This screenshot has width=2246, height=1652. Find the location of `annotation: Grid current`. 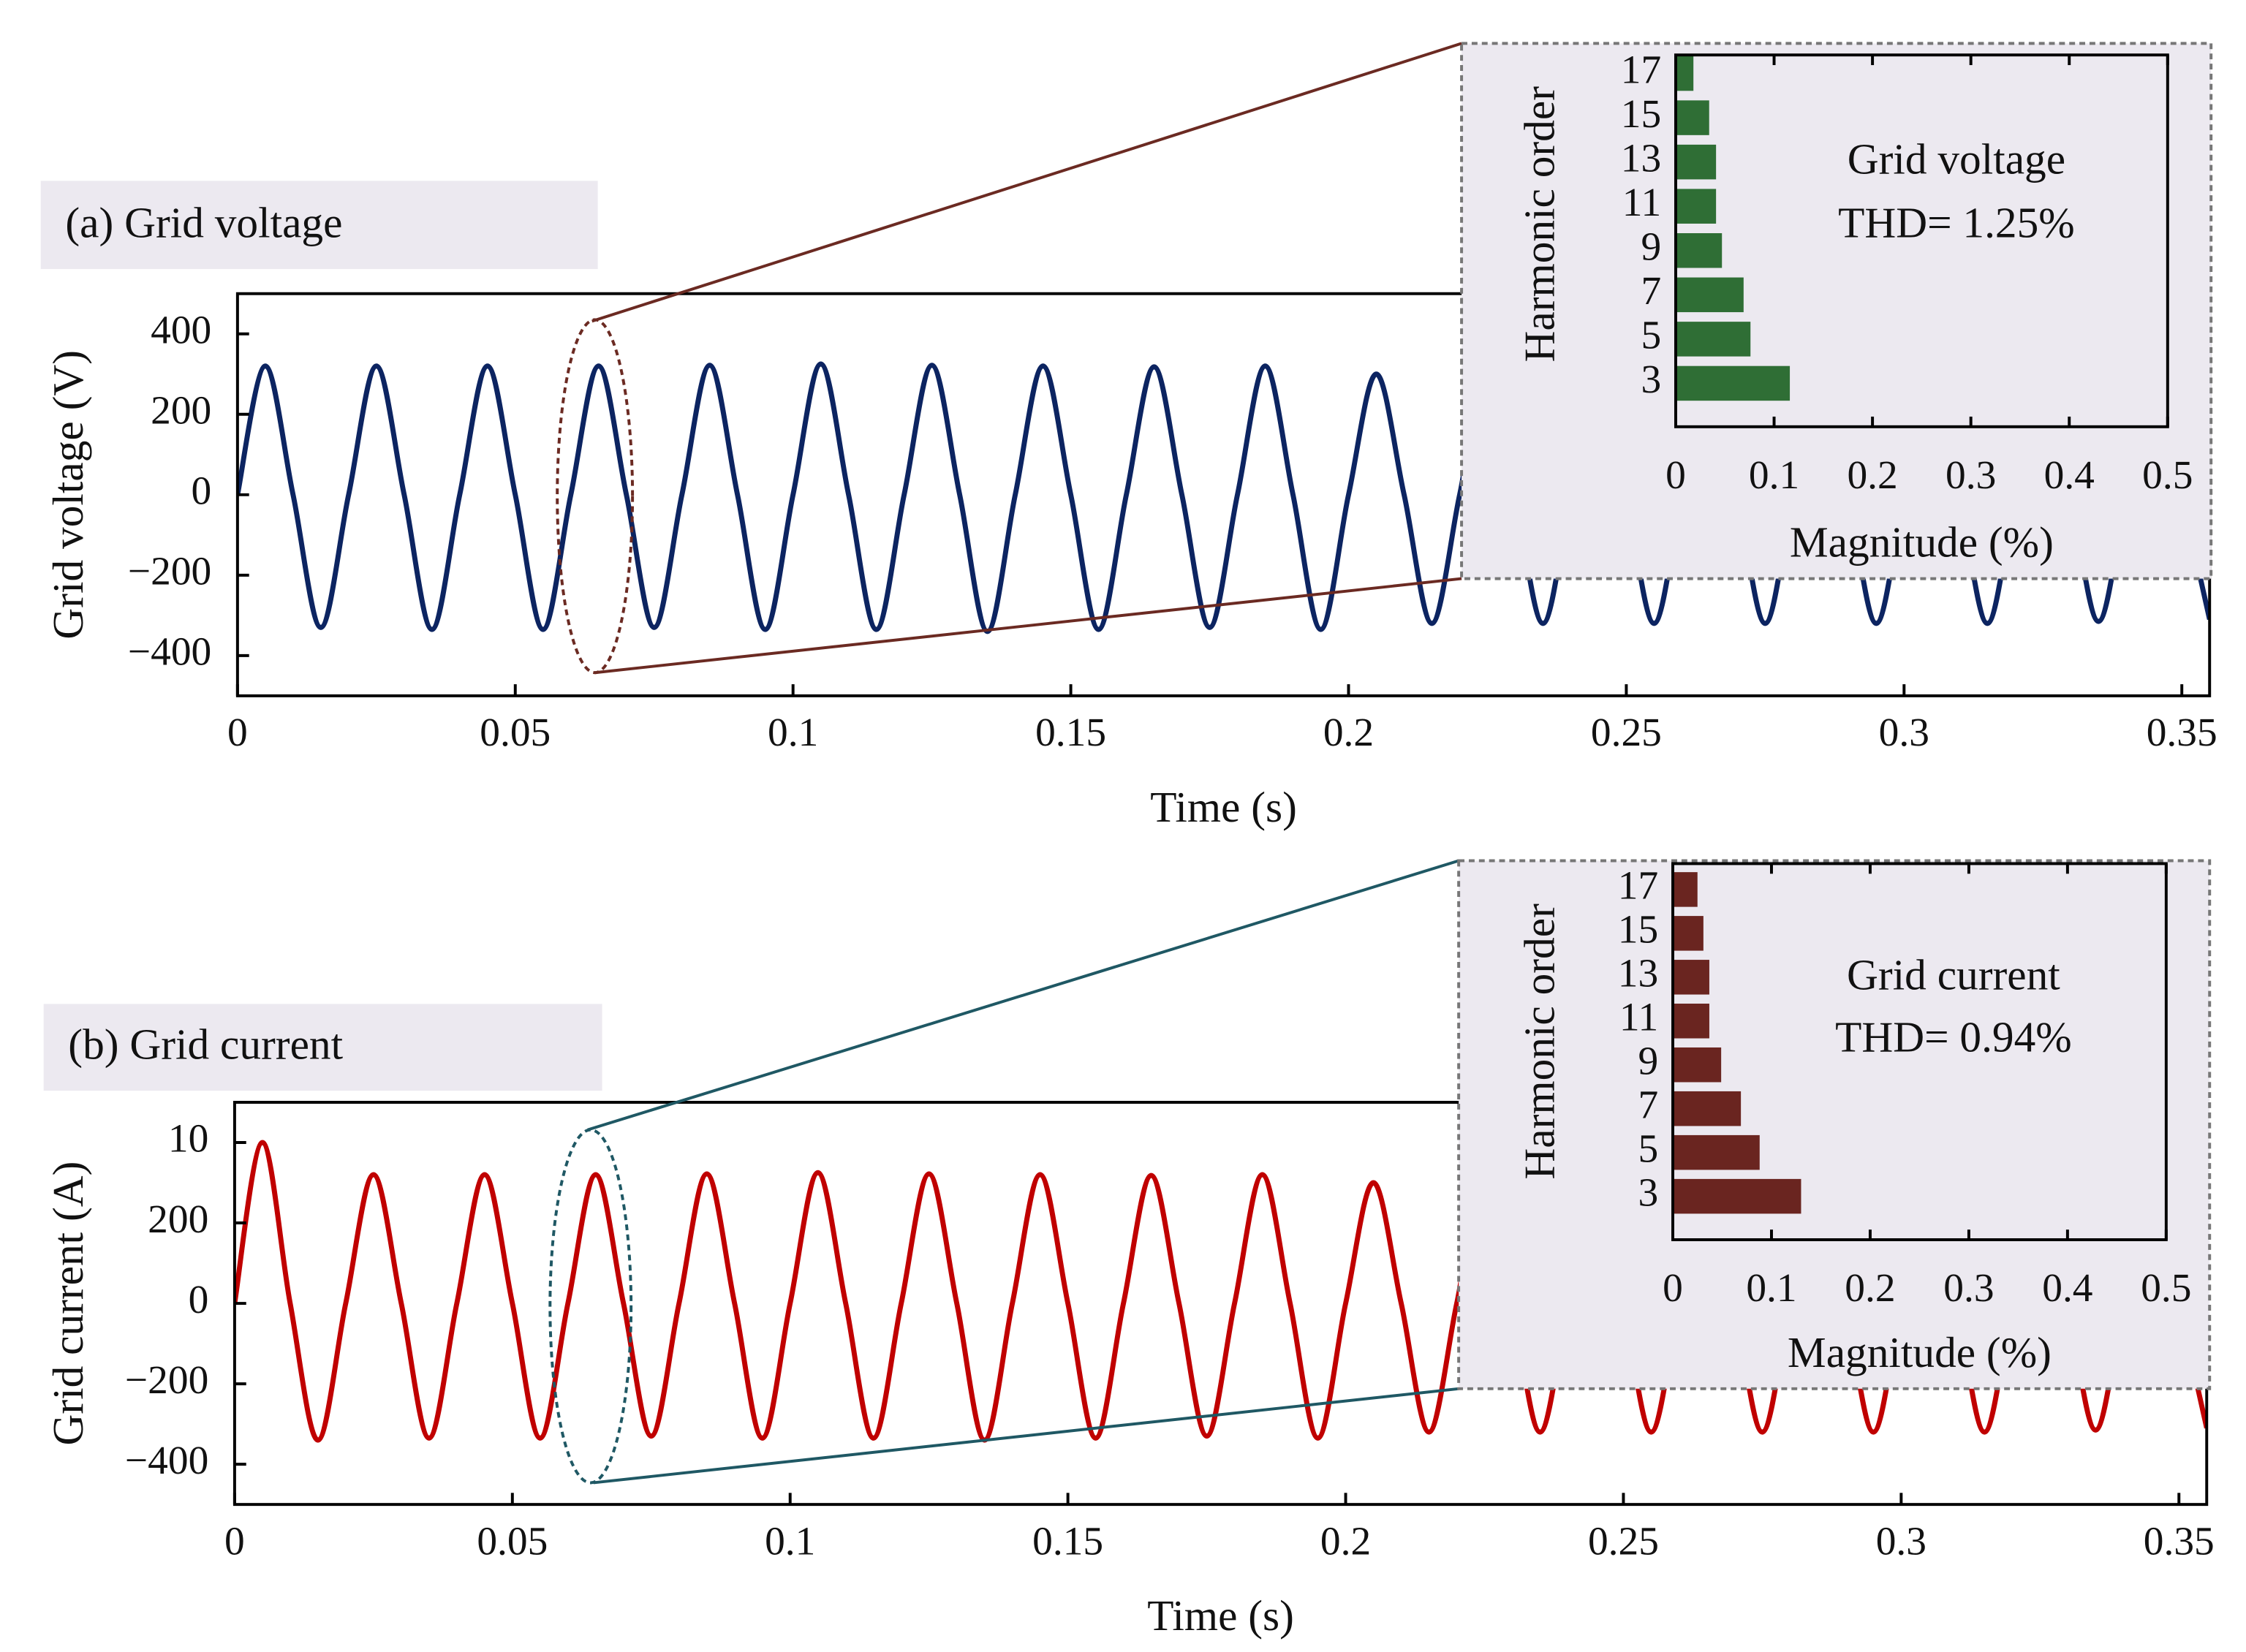

annotation: Grid current is located at coordinates (1953, 974).